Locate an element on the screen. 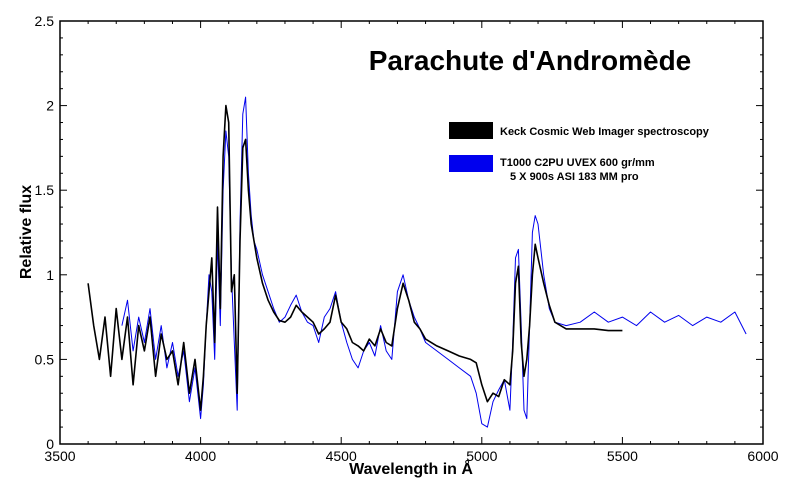 The height and width of the screenshot is (491, 800). y-tick-label: 0 is located at coordinates (50, 444).